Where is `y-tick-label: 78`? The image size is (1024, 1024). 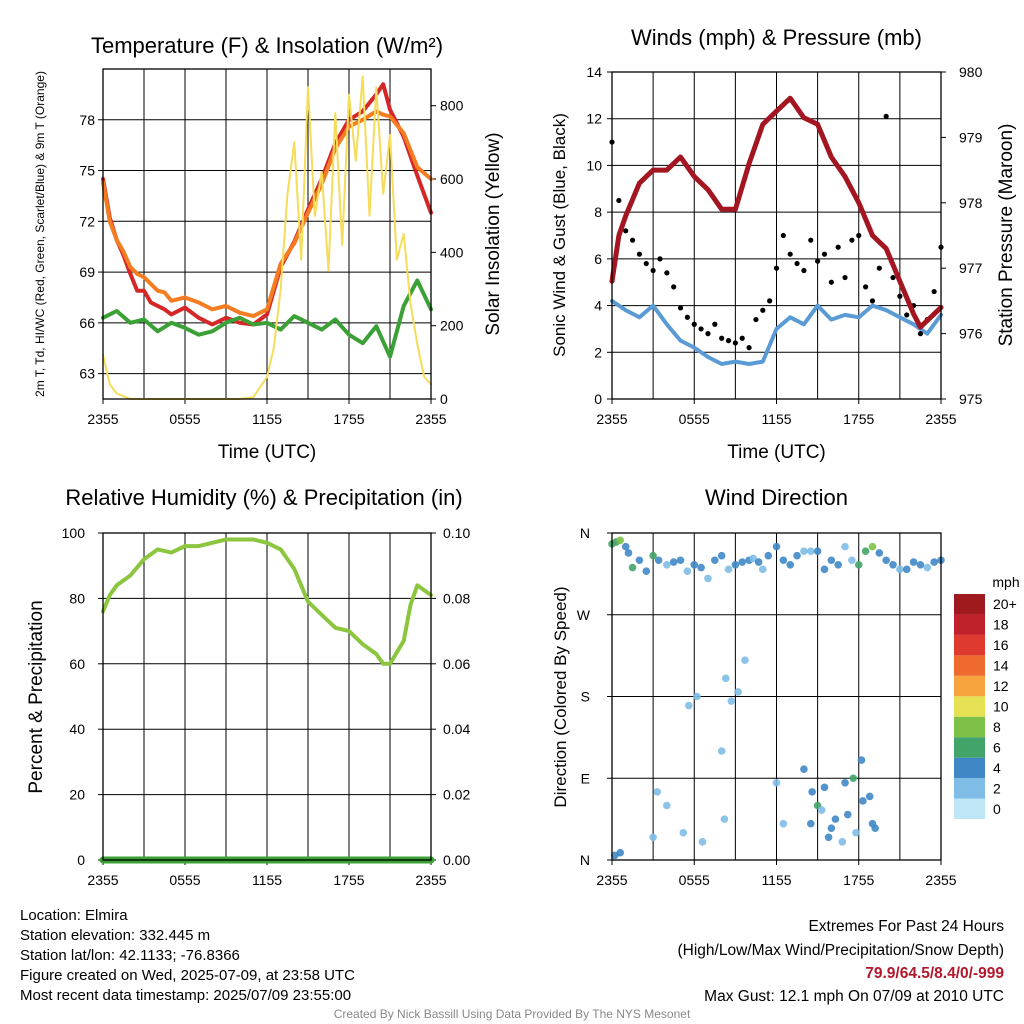
y-tick-label: 78 is located at coordinates (87, 120).